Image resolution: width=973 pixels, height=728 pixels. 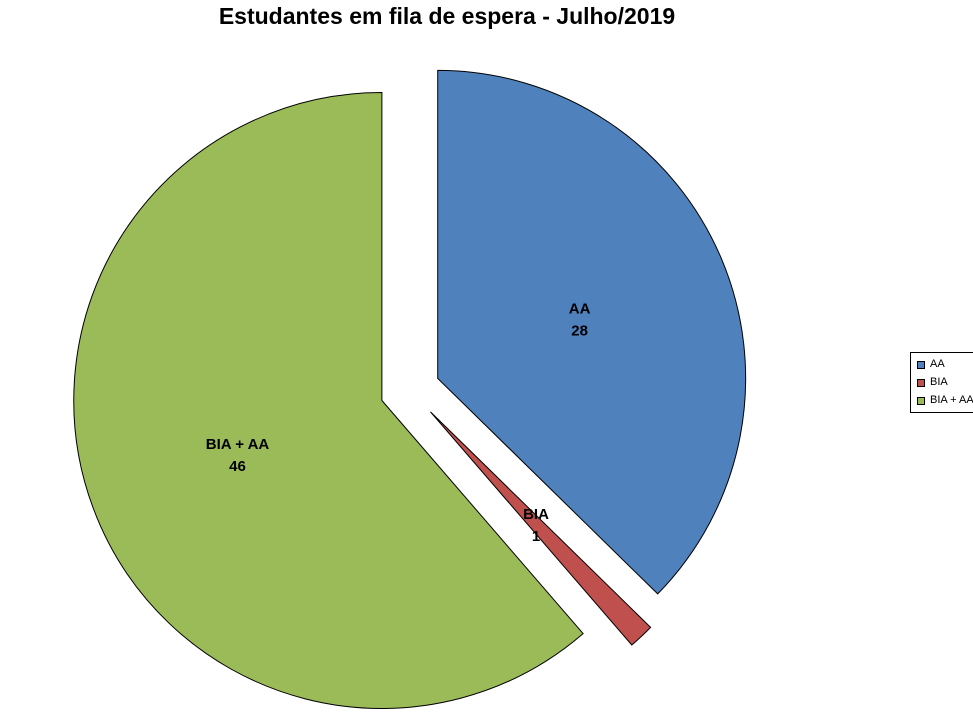 What do you see at coordinates (937, 364) in the screenshot?
I see `legend-label-aa: AA` at bounding box center [937, 364].